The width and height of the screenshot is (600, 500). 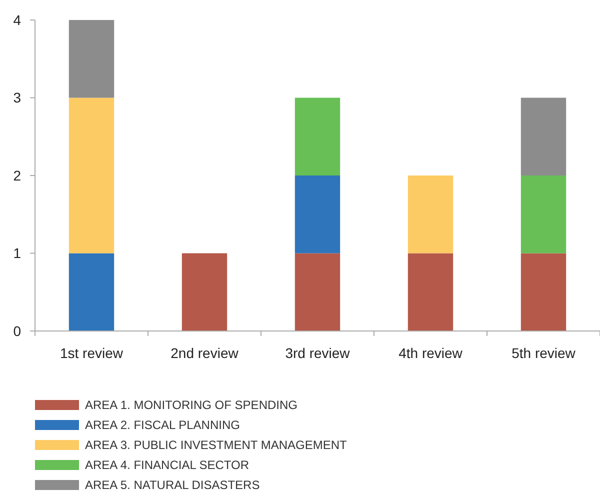 I want to click on y-tick-label: 1, so click(x=17, y=253).